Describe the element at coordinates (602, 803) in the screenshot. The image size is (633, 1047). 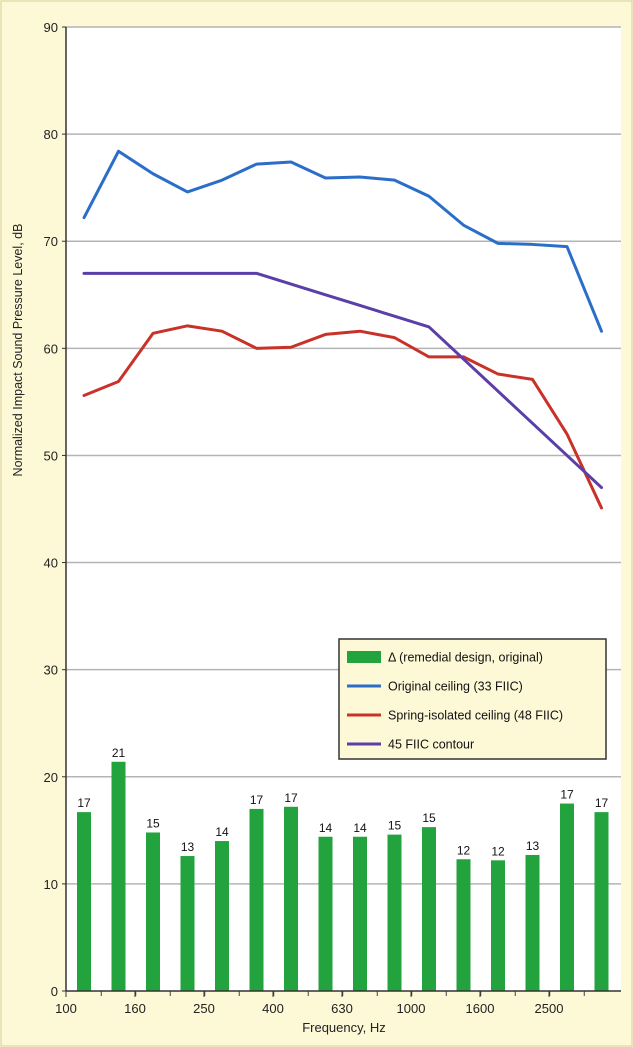
I see `bar-label-3150: 17` at that location.